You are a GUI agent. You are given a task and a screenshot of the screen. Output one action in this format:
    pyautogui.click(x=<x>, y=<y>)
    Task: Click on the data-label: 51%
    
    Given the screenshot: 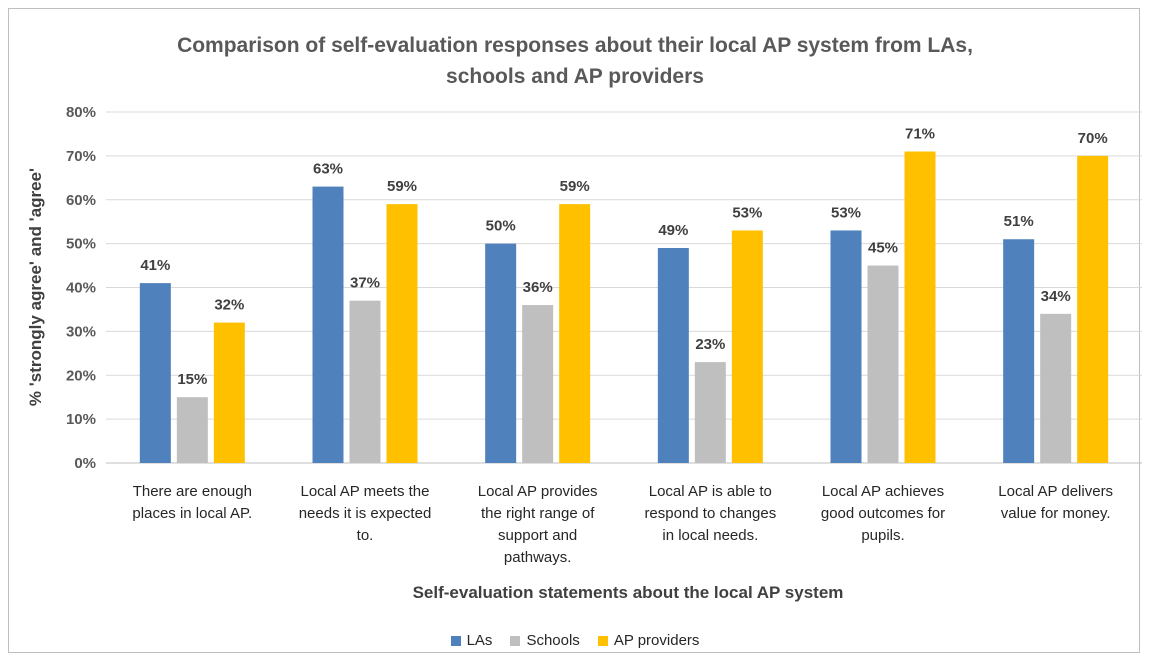 What is the action you would take?
    pyautogui.click(x=1019, y=221)
    